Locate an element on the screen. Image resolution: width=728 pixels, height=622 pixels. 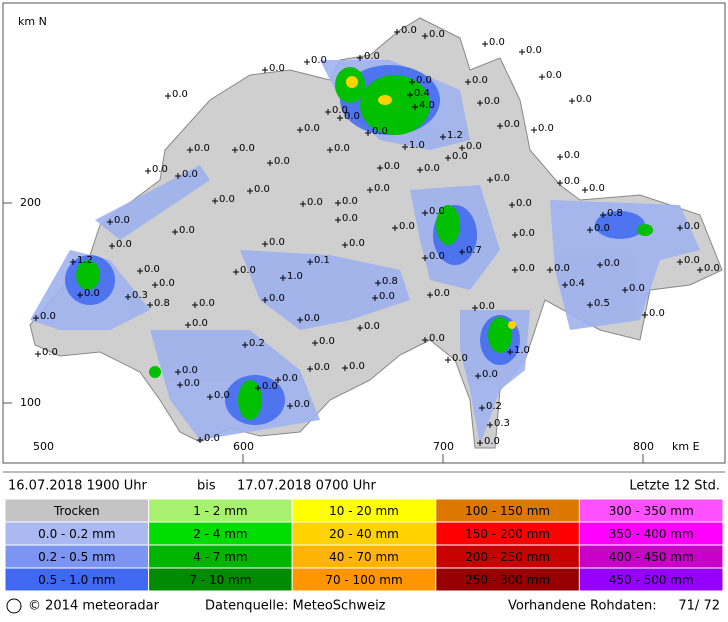
axis-label: 800 is located at coordinates (643, 446).